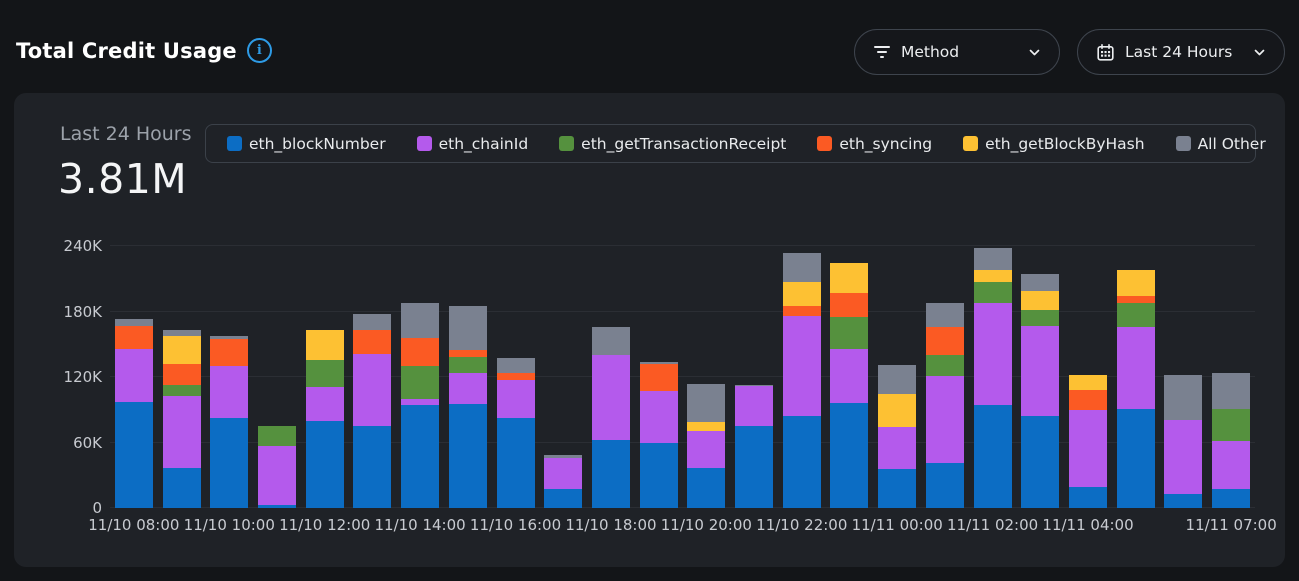  I want to click on time-range-dropdown: Last 24 Hours, so click(1181, 52).